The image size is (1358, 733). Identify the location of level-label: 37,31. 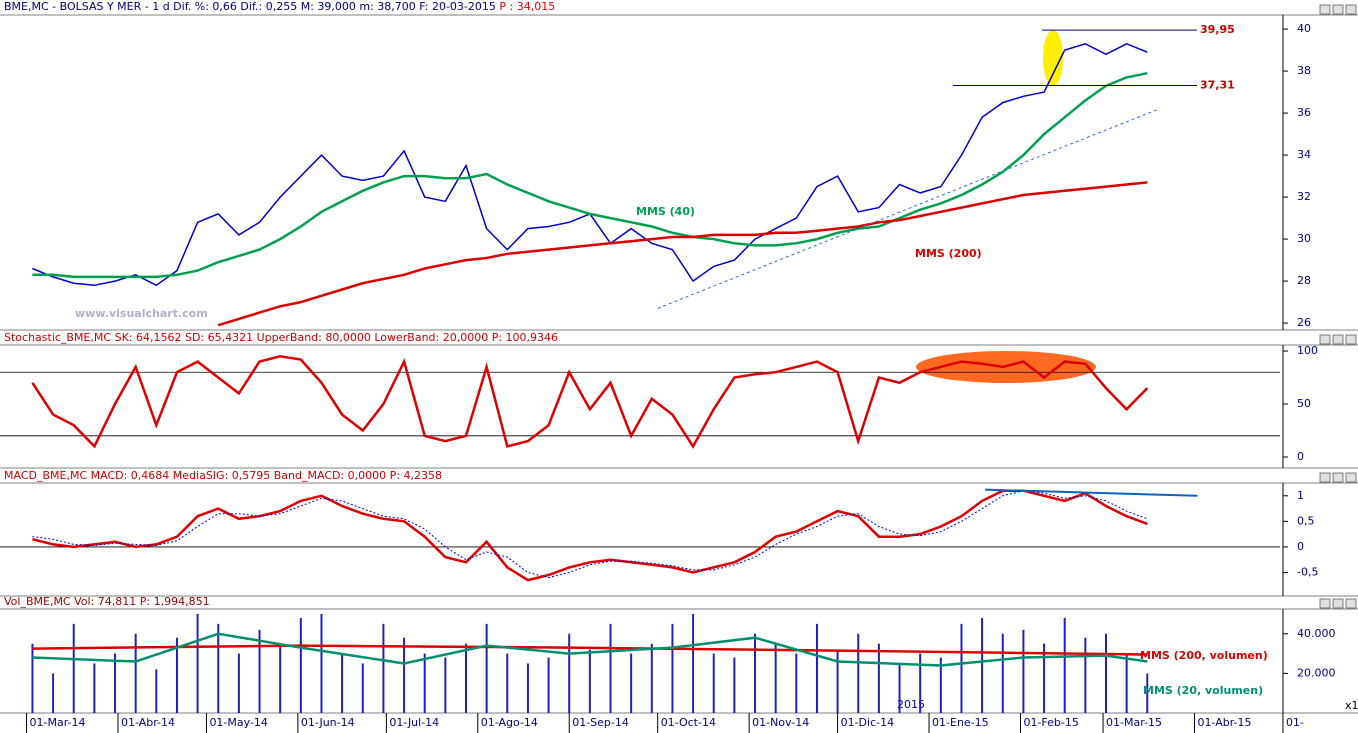
(1217, 85).